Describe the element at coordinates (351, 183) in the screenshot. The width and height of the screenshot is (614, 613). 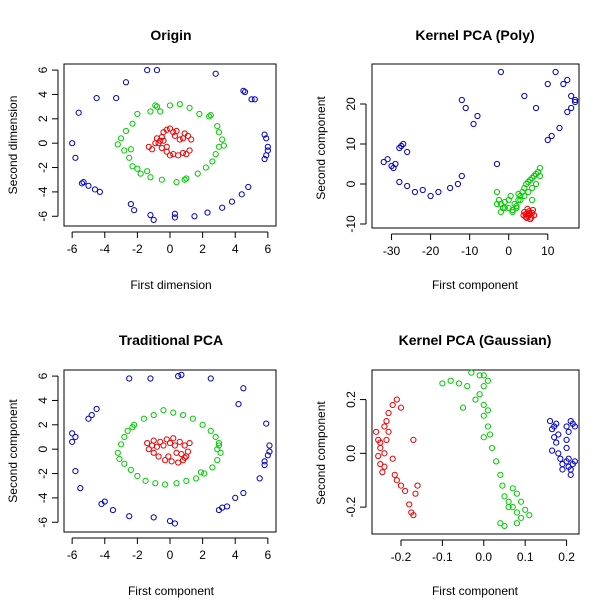
I see `y-tick-label: 0` at that location.